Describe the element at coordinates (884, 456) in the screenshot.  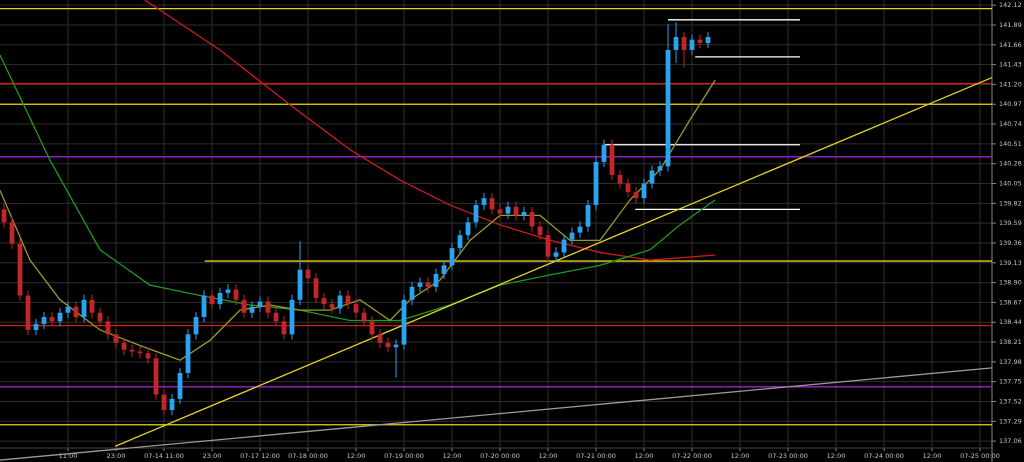
I see `x-tick-label: 07-24 00:00` at that location.